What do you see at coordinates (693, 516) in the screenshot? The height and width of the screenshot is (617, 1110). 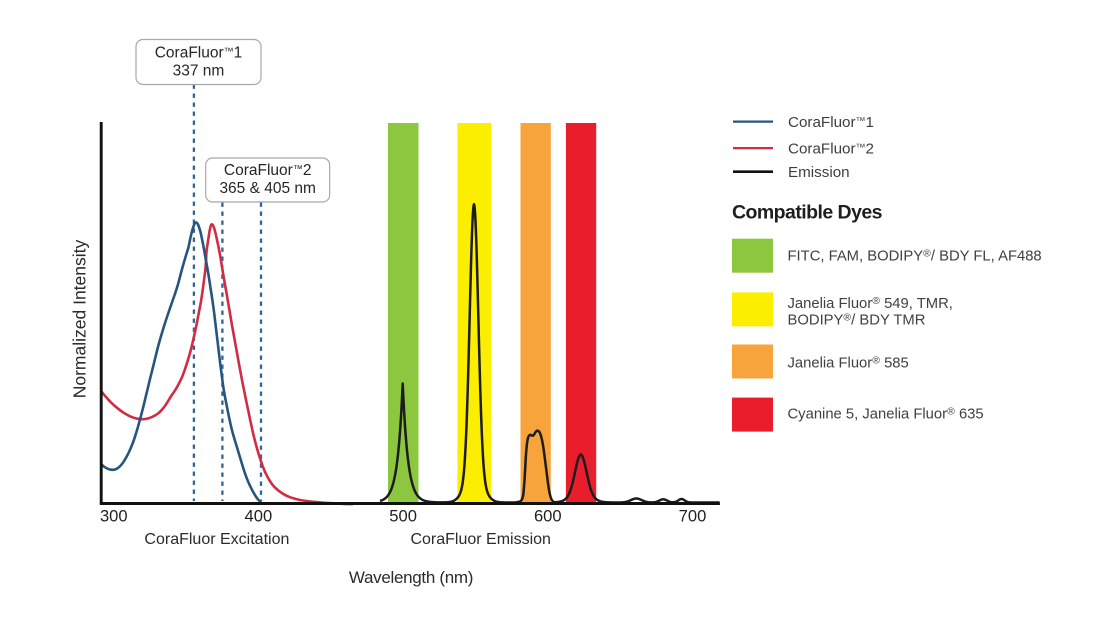 I see `svg-text: 700` at bounding box center [693, 516].